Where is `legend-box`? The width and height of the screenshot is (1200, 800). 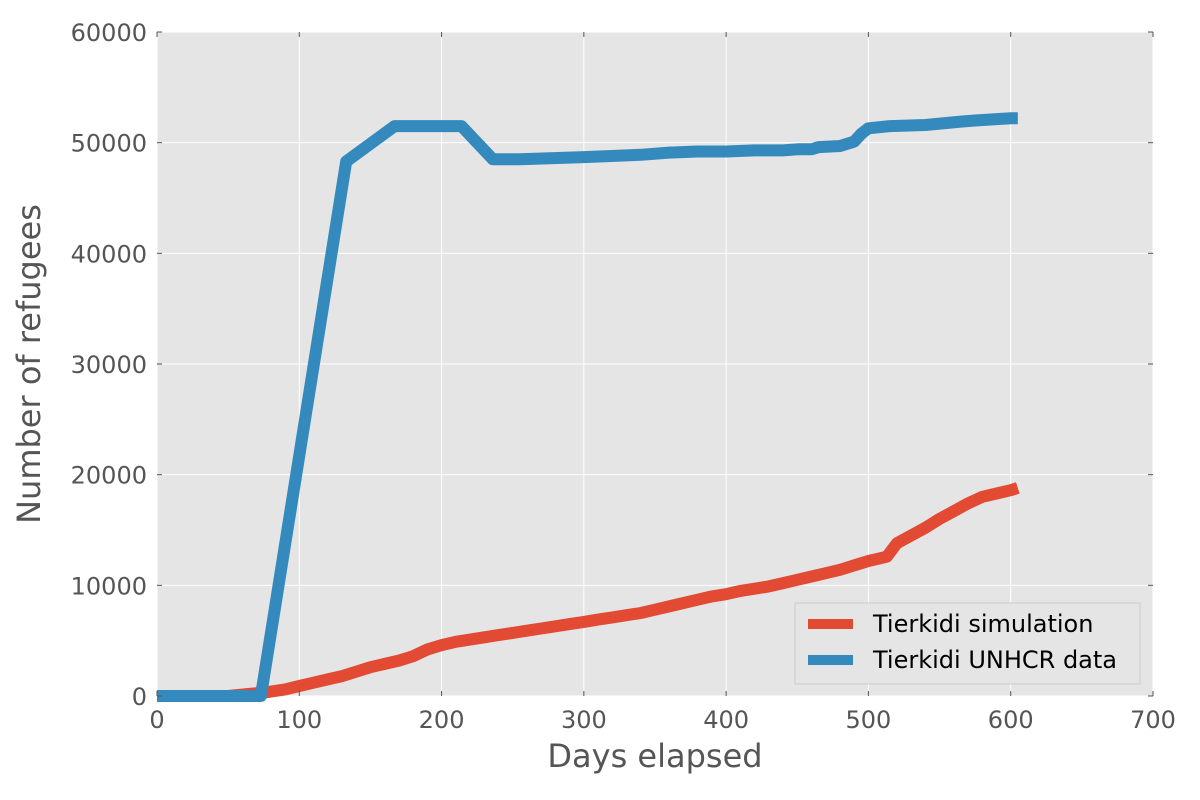 legend-box is located at coordinates (967, 643).